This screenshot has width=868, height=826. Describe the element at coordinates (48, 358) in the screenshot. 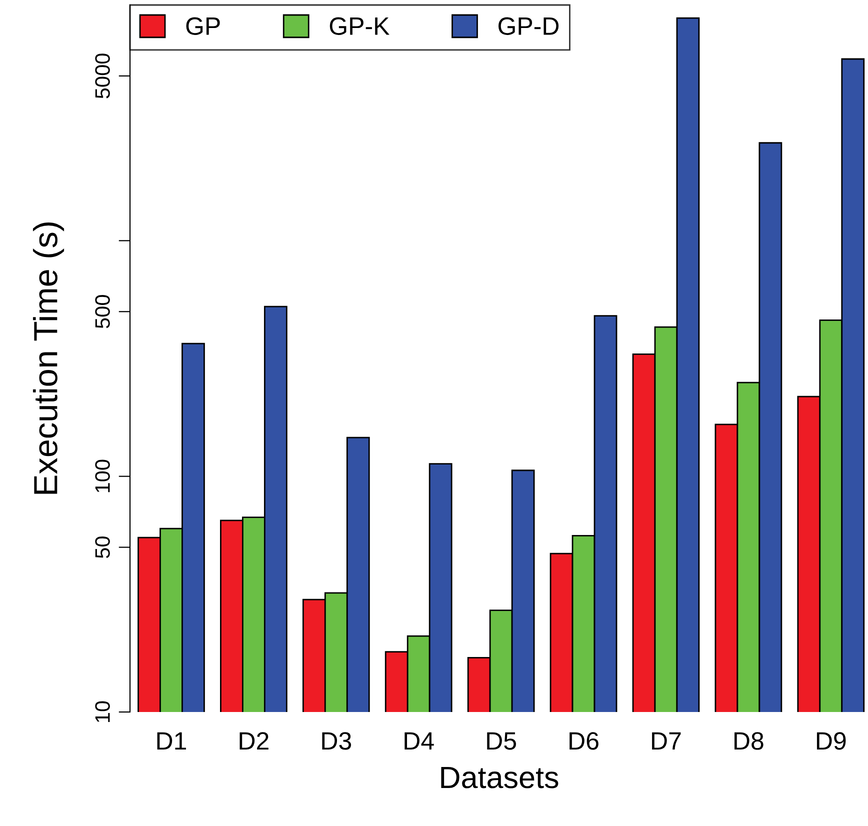

I see `y-axis-title: Execution Time (s)` at that location.